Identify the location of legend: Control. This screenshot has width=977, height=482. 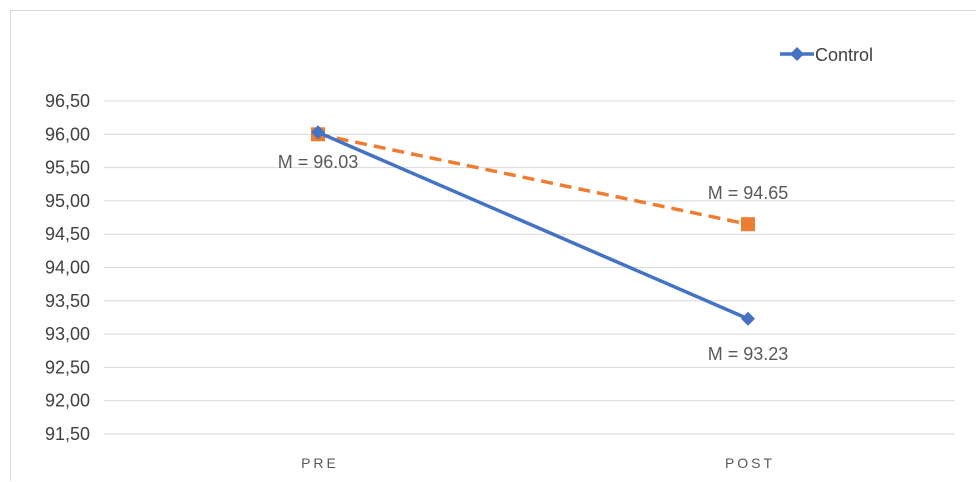
(826, 55).